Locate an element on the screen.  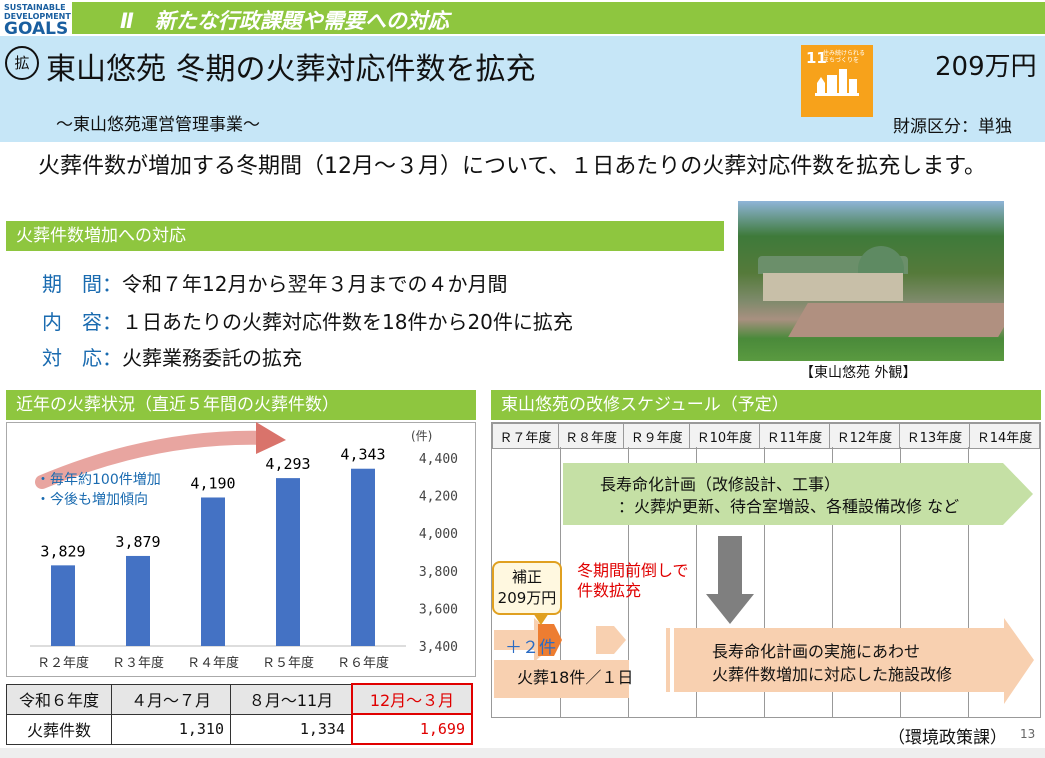
table-header-highlight: 12月〜３月 is located at coordinates (412, 699).